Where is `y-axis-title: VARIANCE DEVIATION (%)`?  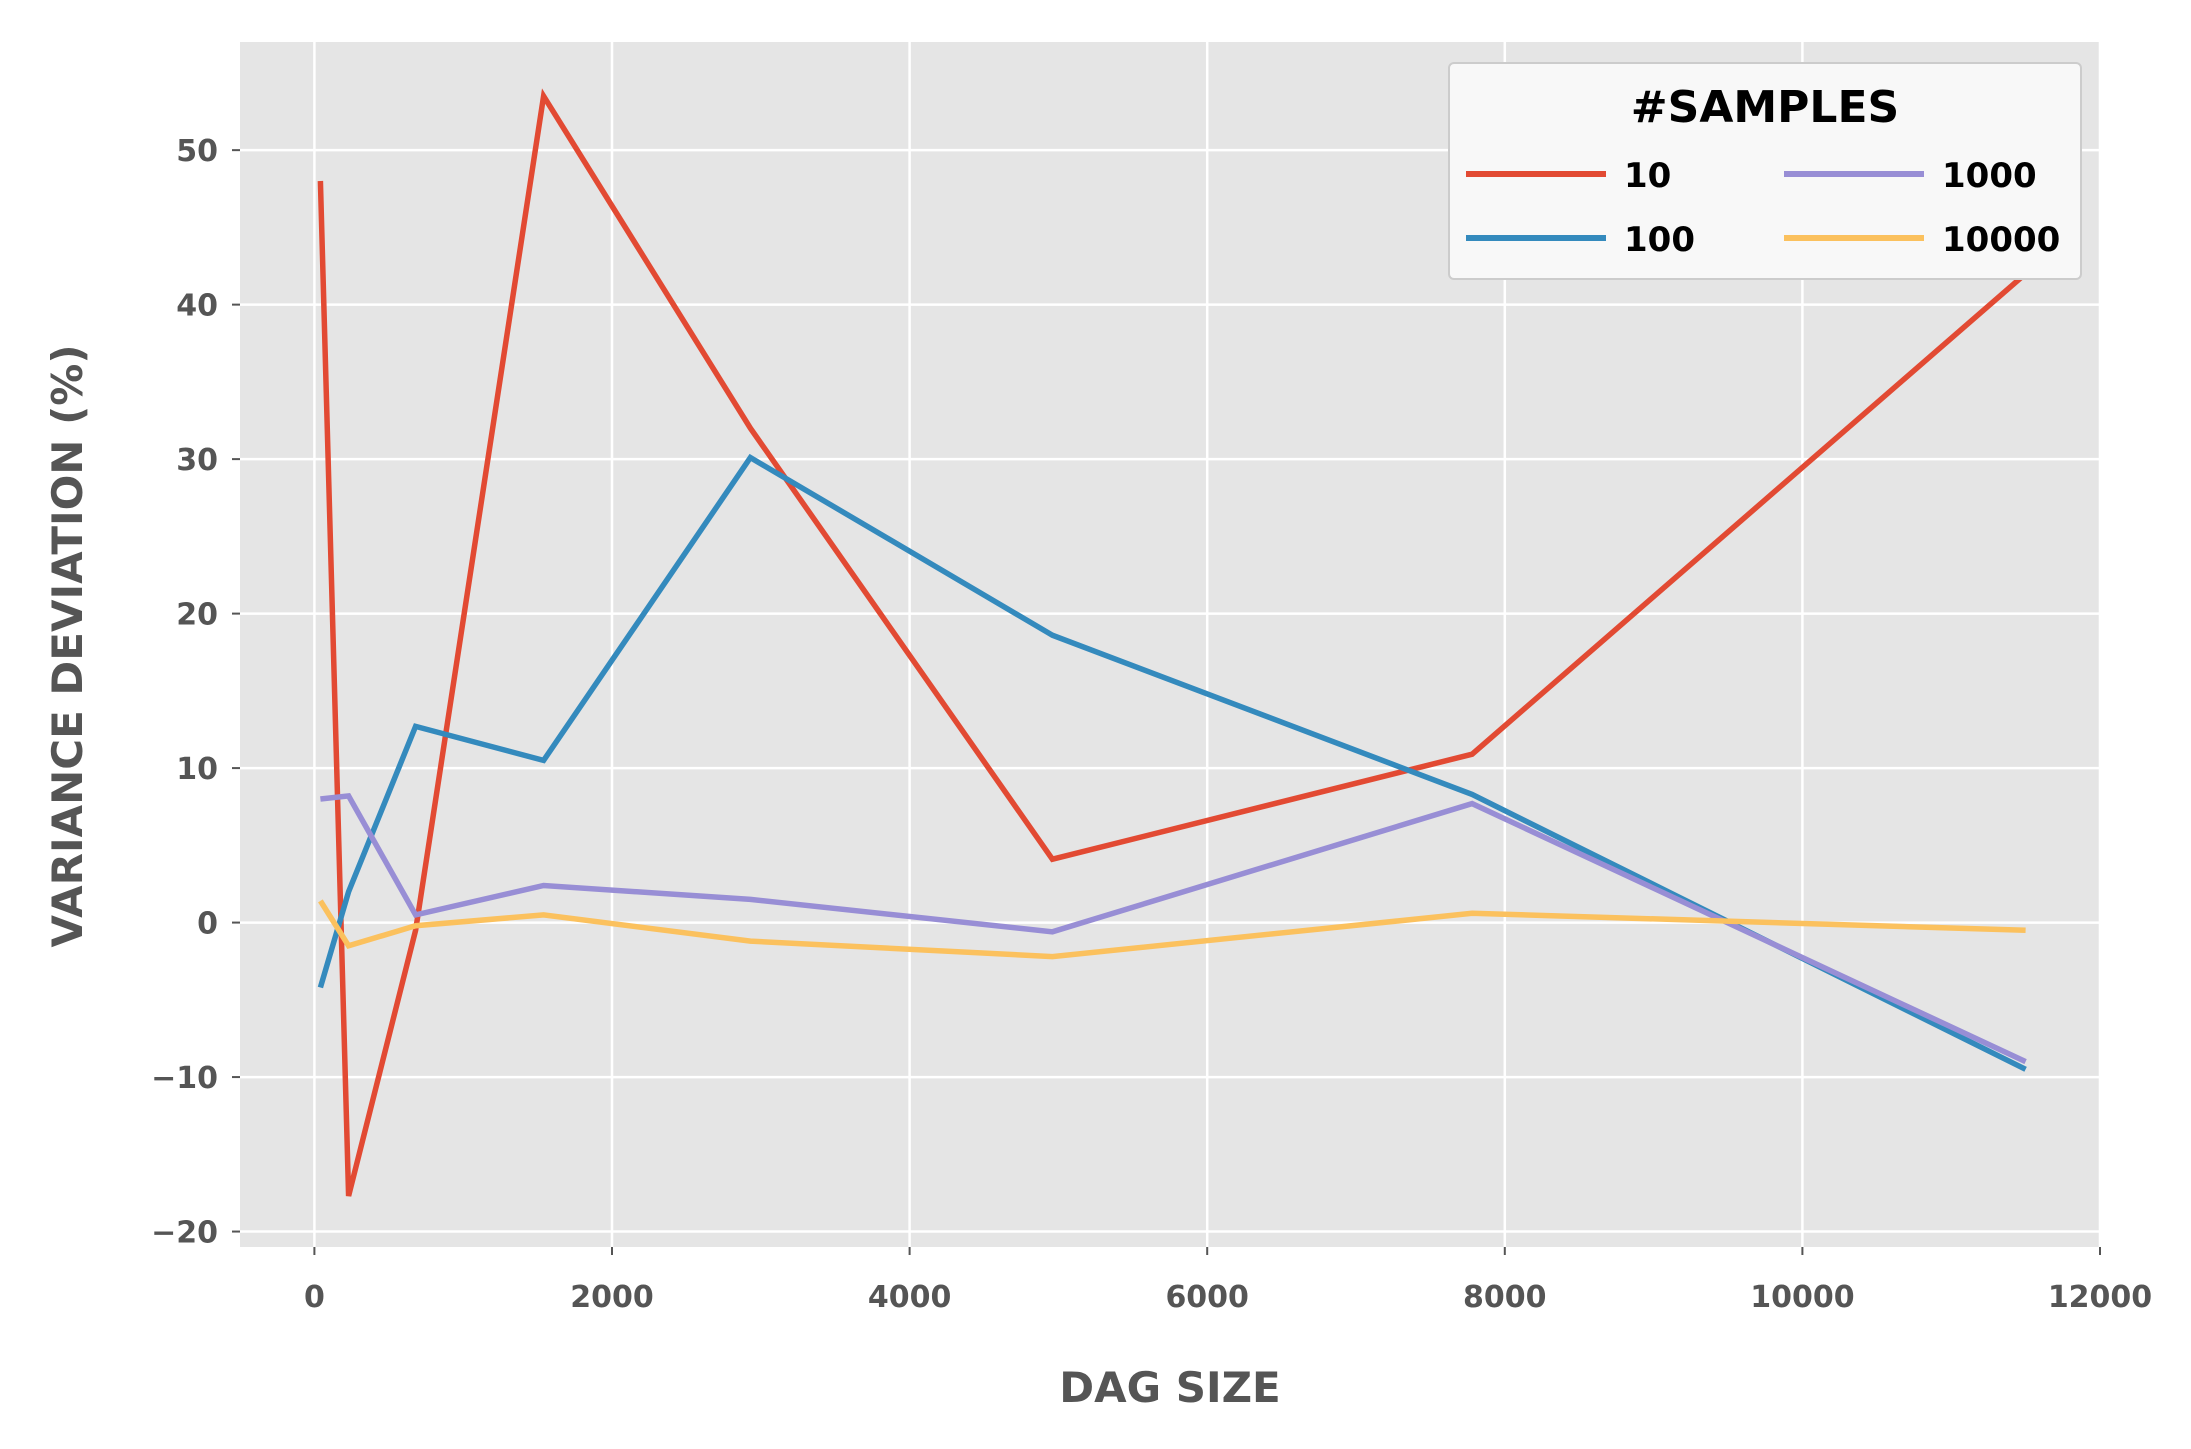
y-axis-title: VARIANCE DEVIATION (%) is located at coordinates (67, 645).